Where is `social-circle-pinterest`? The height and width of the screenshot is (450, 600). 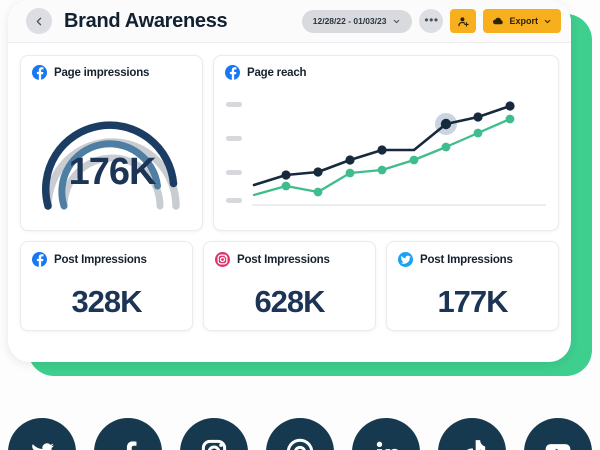
social-circle-pinterest is located at coordinates (300, 434).